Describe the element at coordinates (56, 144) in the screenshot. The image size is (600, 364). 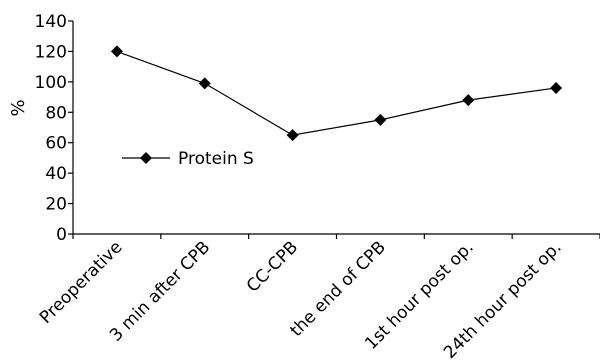
I see `y-tick-label: 60` at that location.